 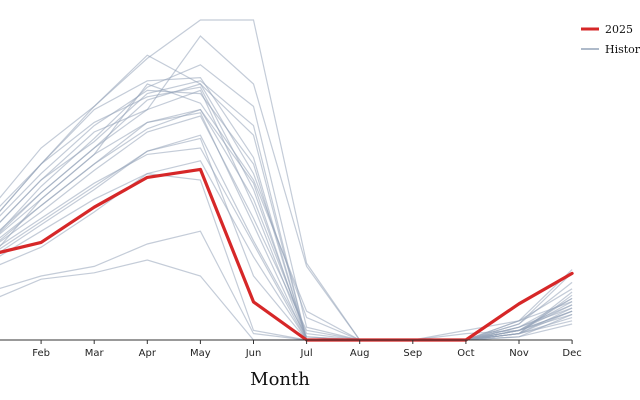 I want to click on x-tick-label-mar: Mar, so click(x=95, y=353).